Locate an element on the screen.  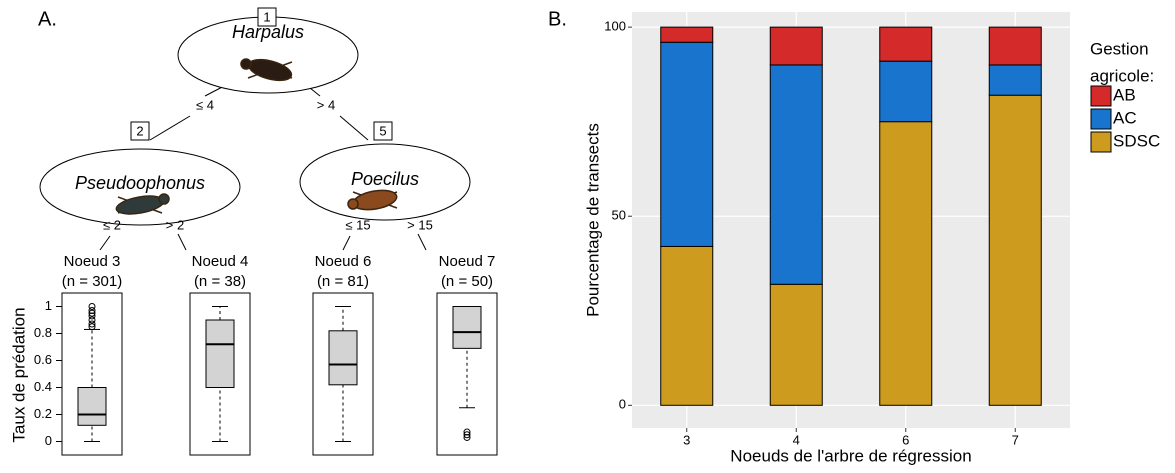
legend-label: SDSC is located at coordinates (1136, 140).